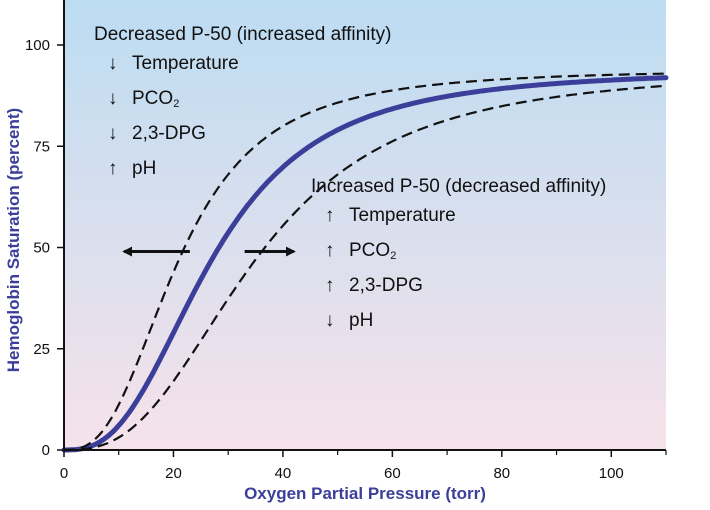 This screenshot has width=710, height=510. Describe the element at coordinates (458, 323) in the screenshot. I see `annotation-right-item: ↓ pH` at that location.